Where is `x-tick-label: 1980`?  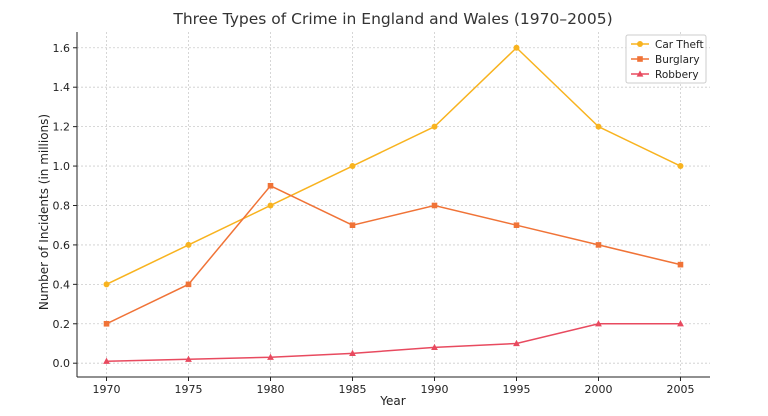
x-tick-label: 1980 is located at coordinates (271, 389).